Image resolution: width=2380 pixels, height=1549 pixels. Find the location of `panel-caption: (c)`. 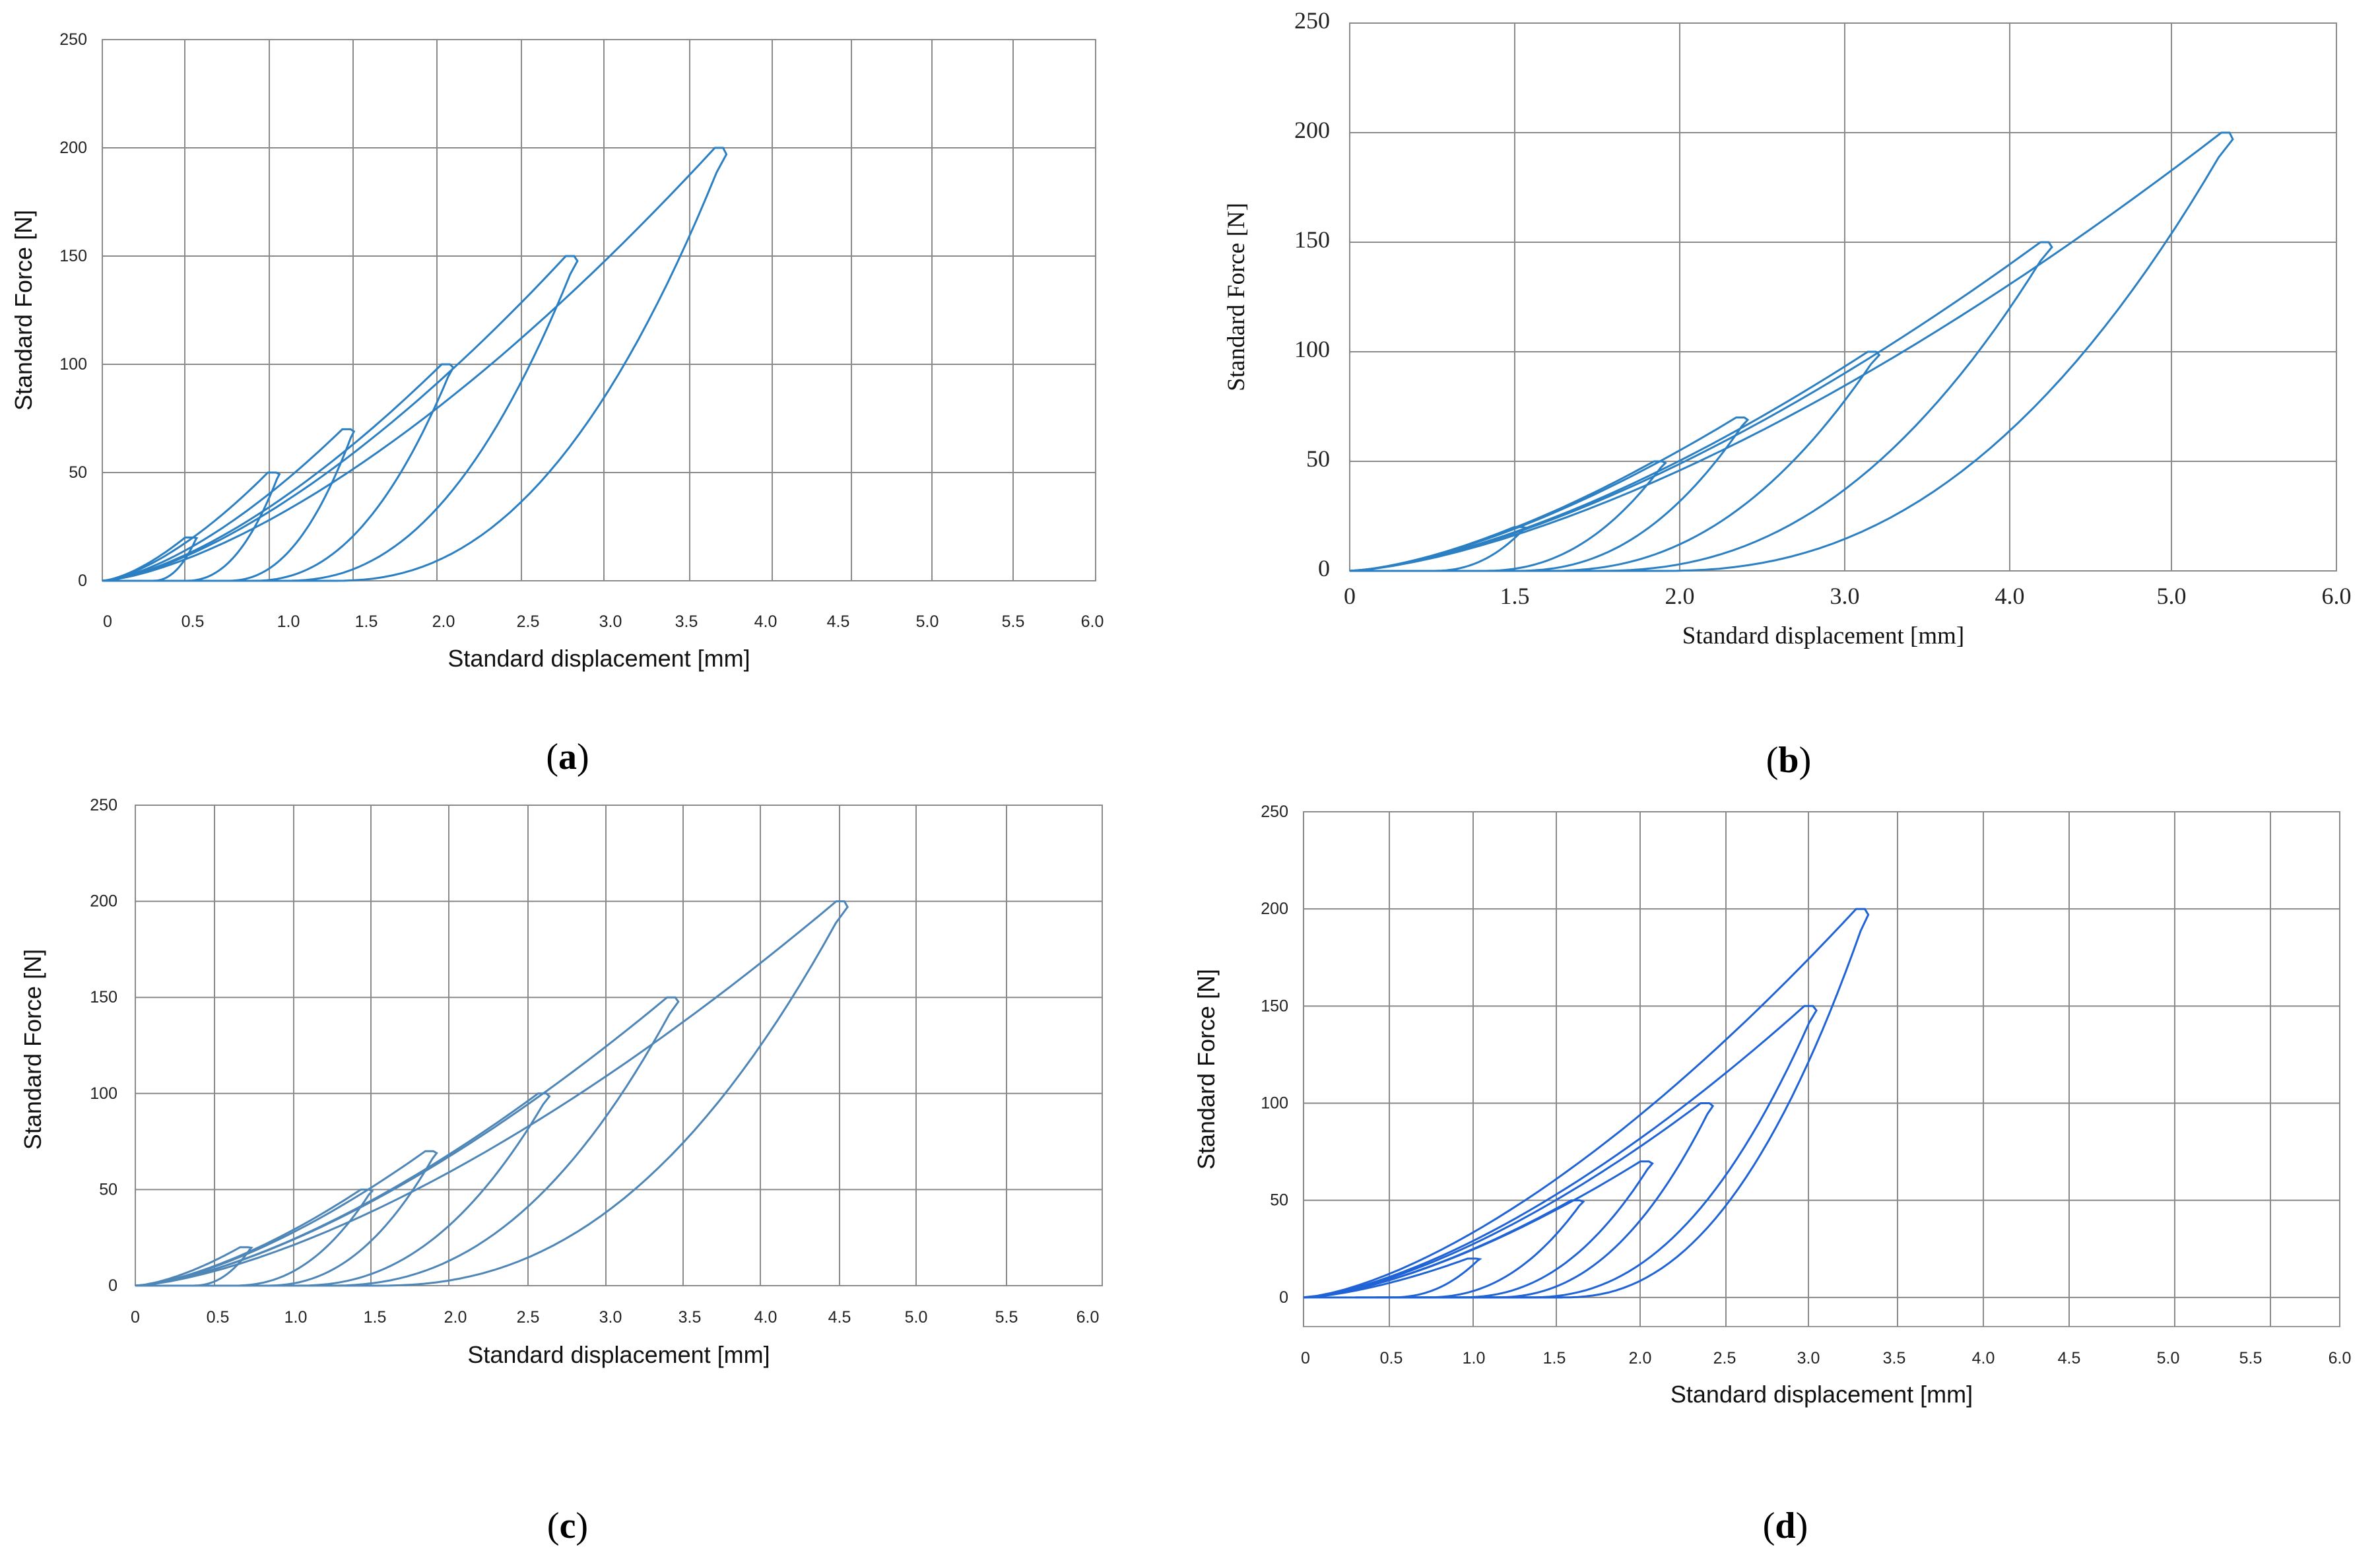

panel-caption: (c) is located at coordinates (567, 1525).